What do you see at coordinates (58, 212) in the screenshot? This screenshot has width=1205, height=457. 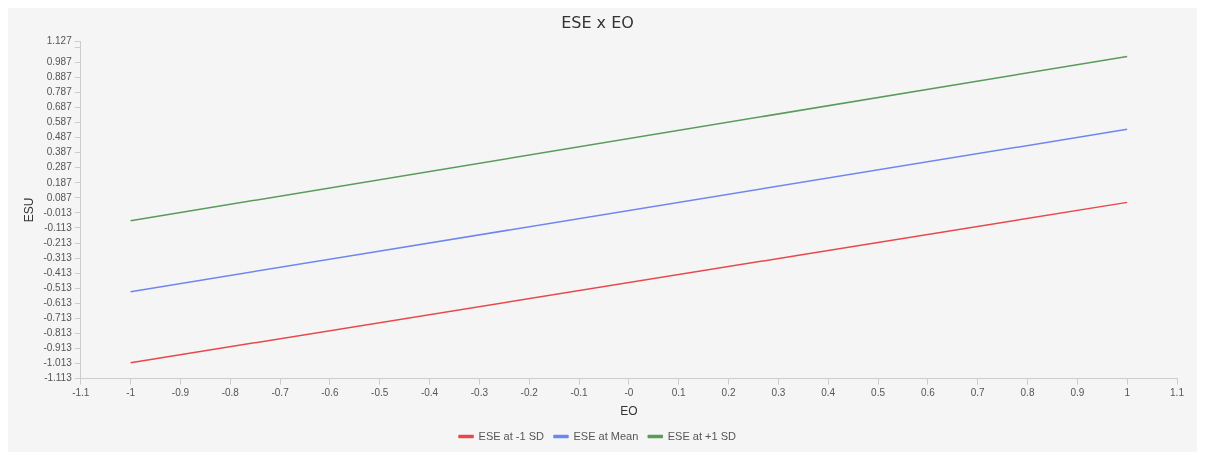 I see `y-tick-label: -0.013` at bounding box center [58, 212].